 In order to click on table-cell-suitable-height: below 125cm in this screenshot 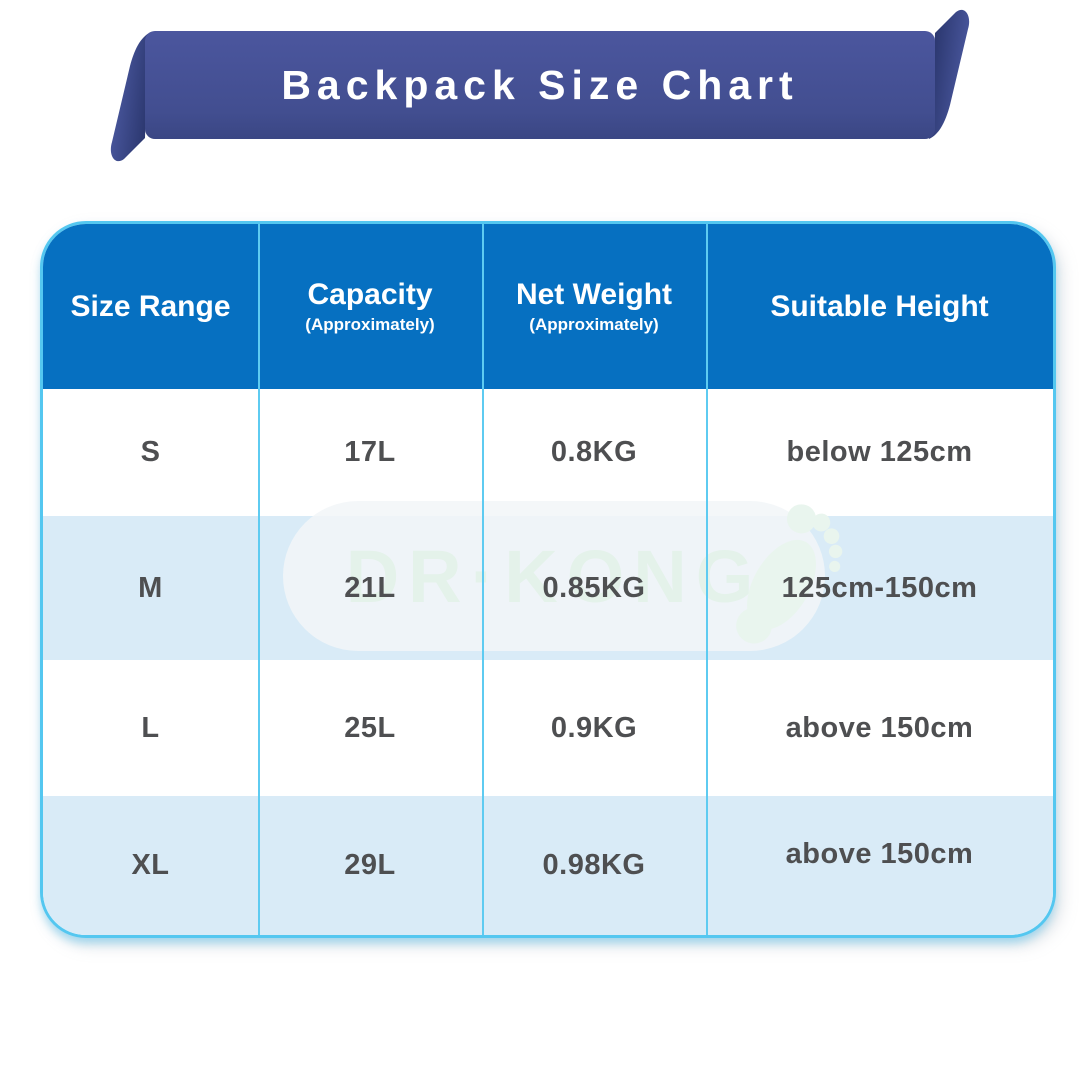, I will do `click(879, 452)`.